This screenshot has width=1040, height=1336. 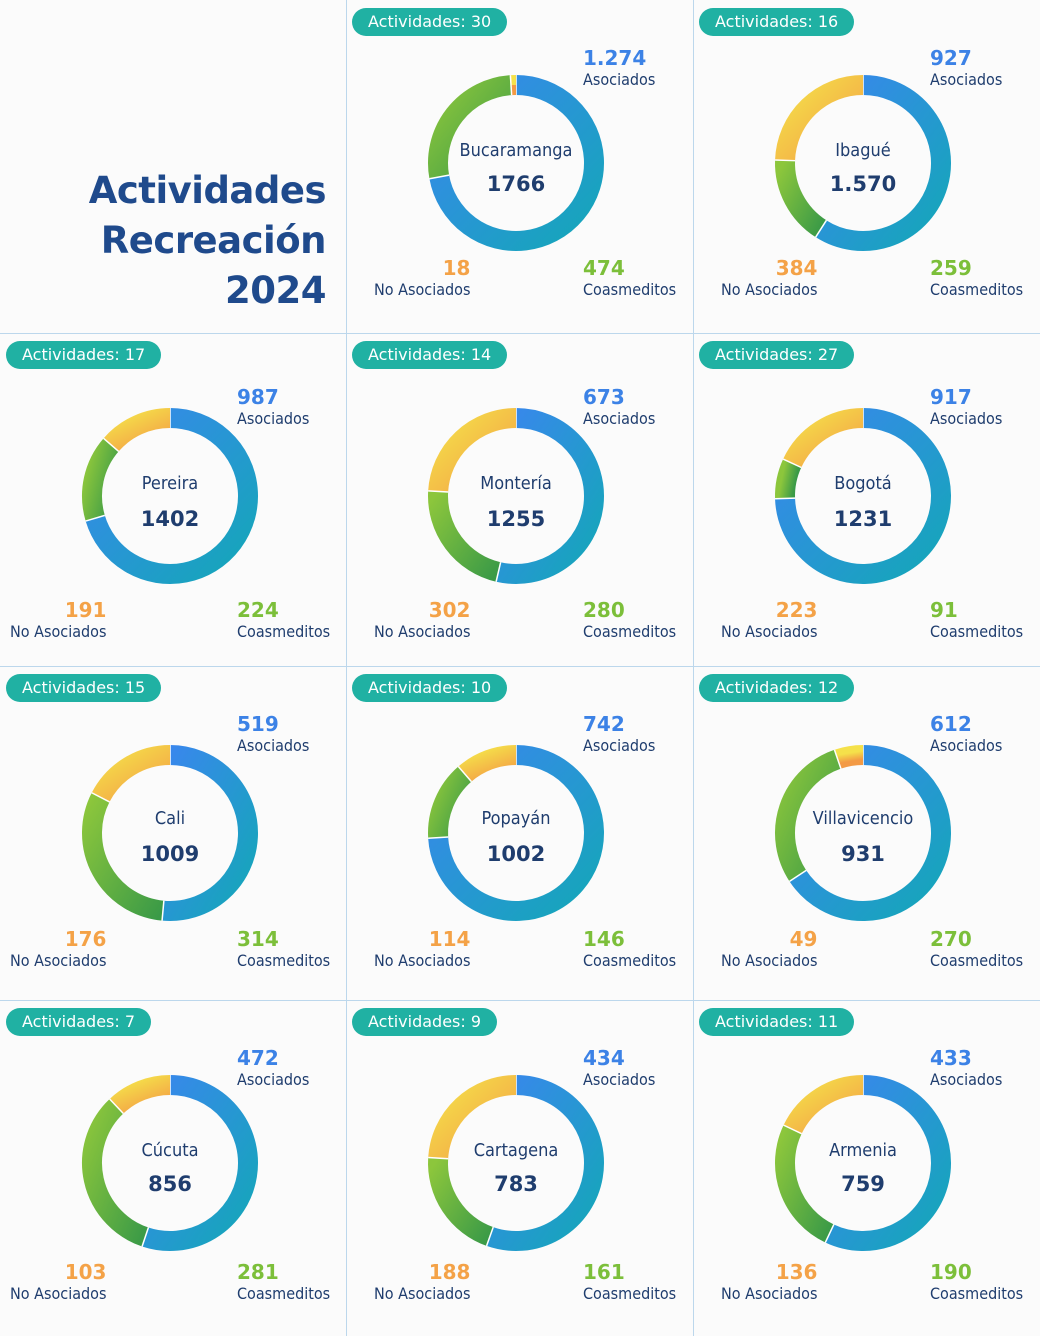 I want to click on coasmeditos-legend: 190 Coasmeditos, so click(x=976, y=1282).